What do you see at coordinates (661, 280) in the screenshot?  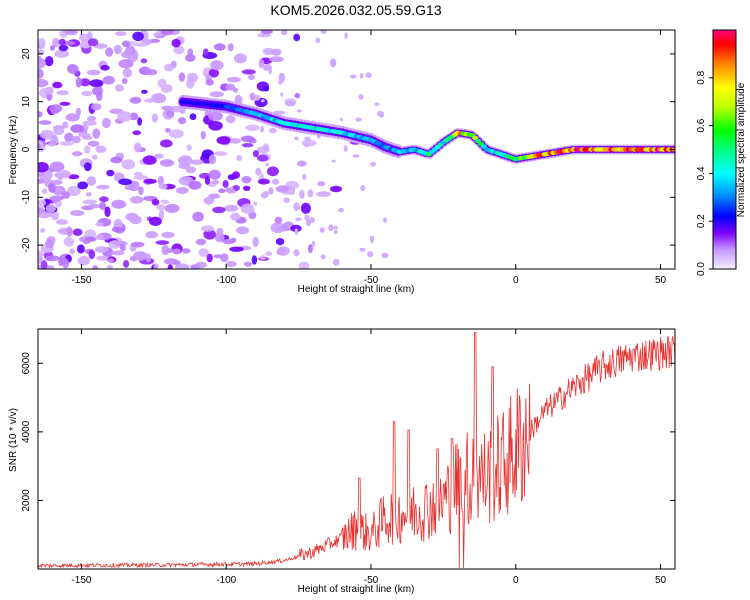 I see `x-tick-label: 50` at bounding box center [661, 280].